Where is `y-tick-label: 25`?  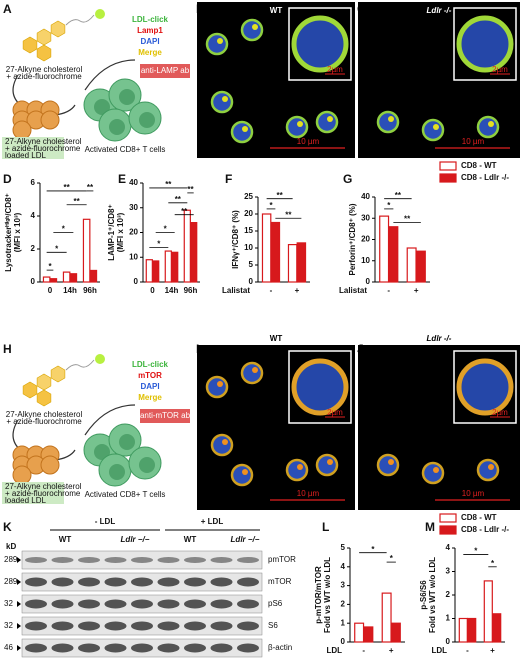 y-tick-label: 25 is located at coordinates (248, 196).